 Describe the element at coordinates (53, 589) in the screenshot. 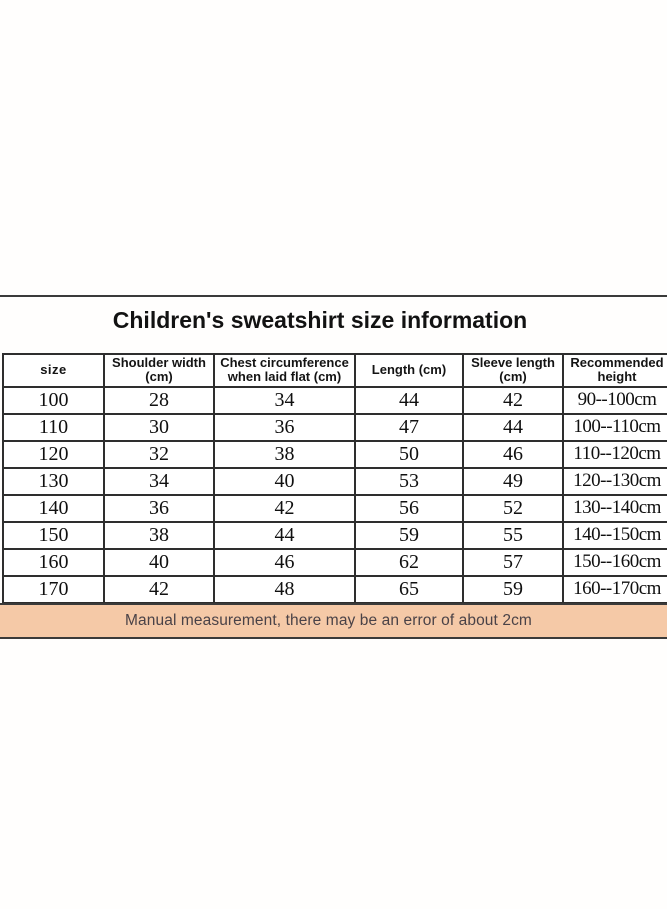

I see `size-cell: 170` at that location.